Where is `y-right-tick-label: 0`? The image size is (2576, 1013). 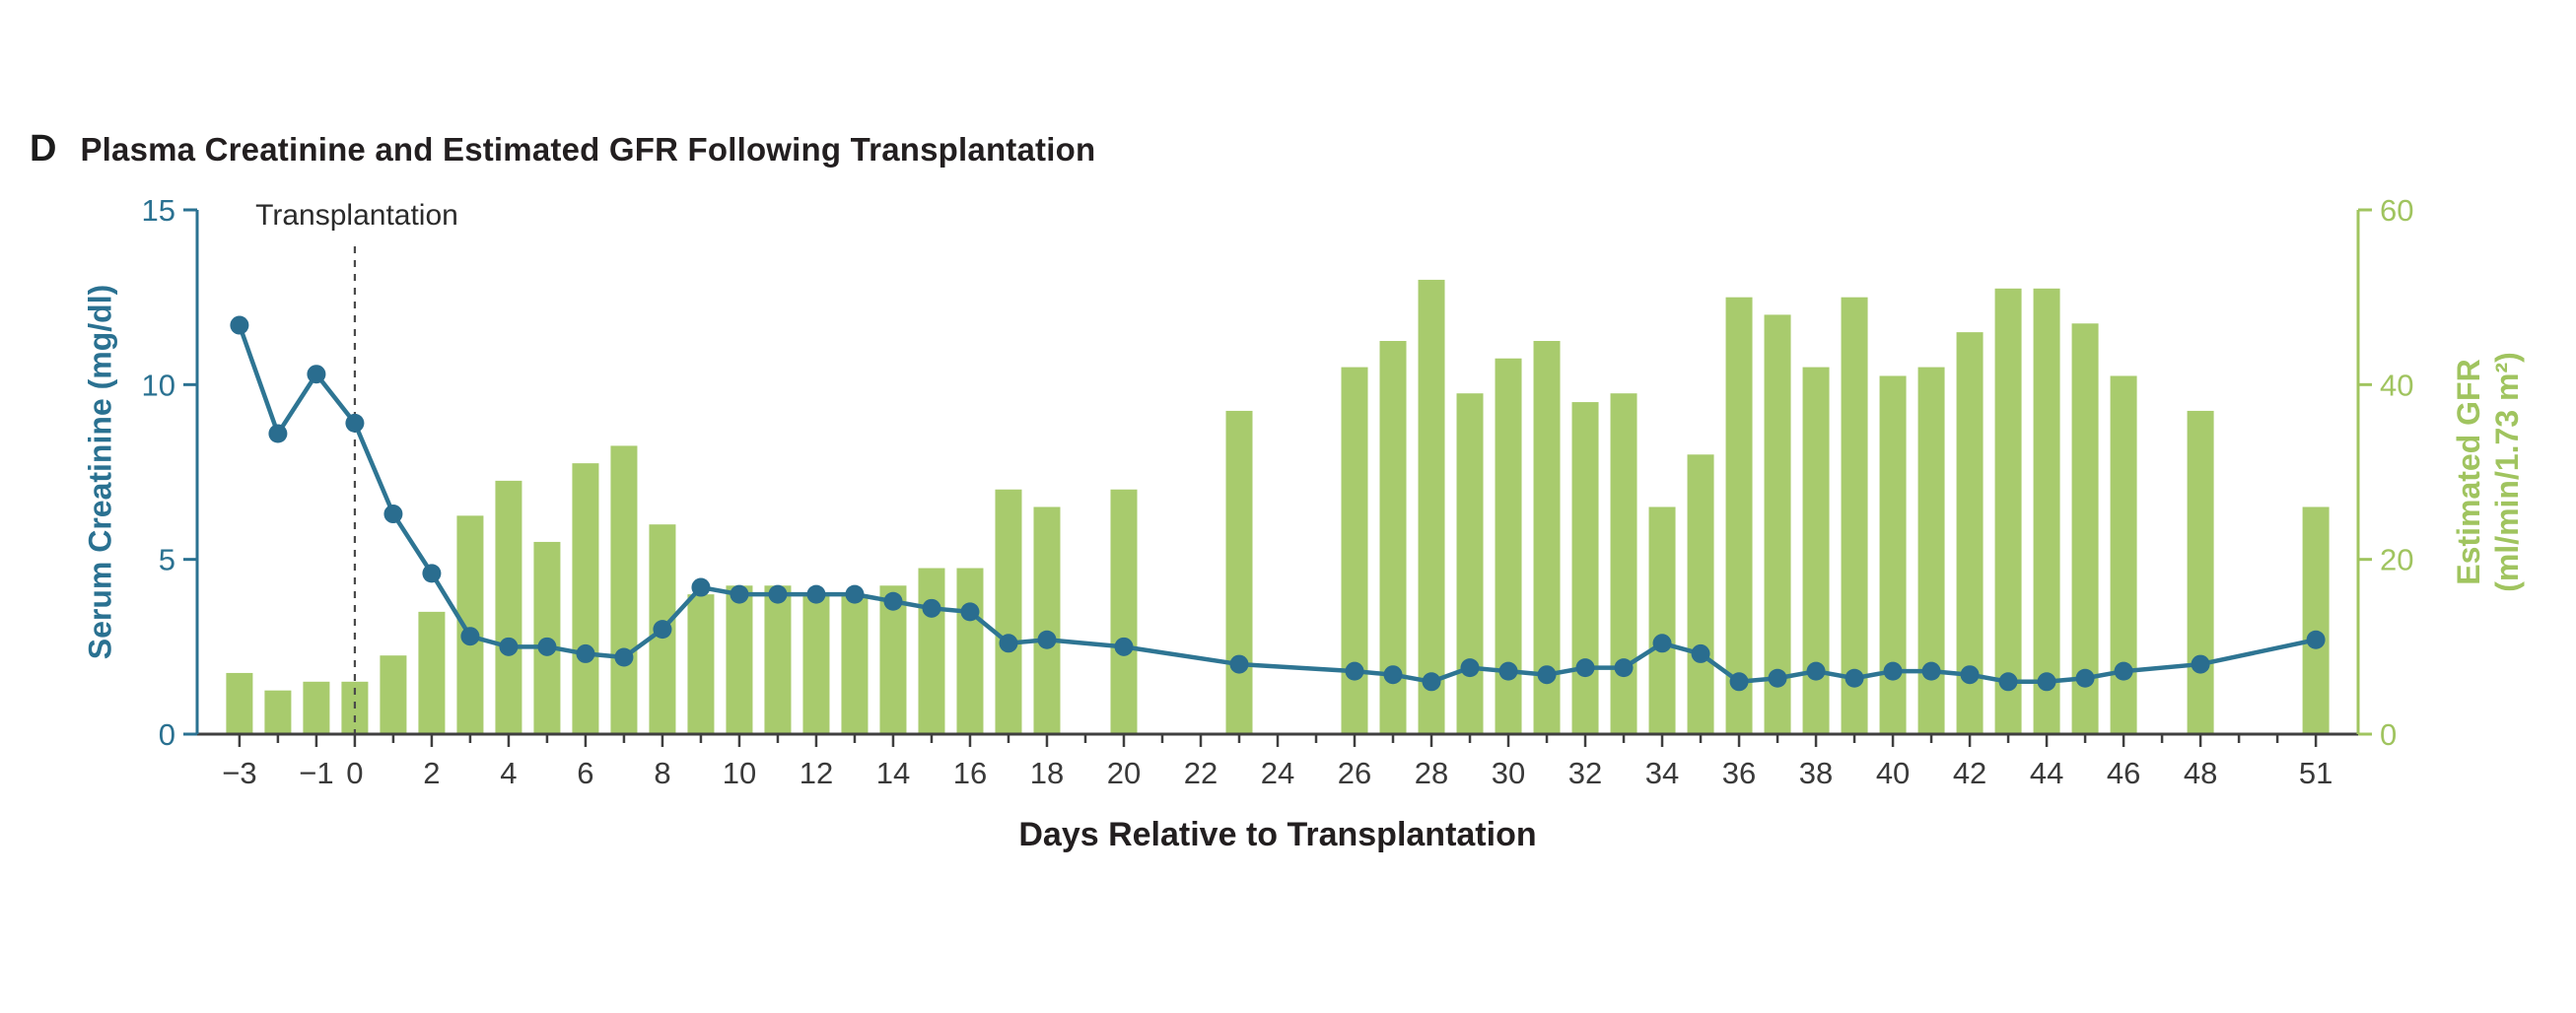
y-right-tick-label: 0 is located at coordinates (2388, 734).